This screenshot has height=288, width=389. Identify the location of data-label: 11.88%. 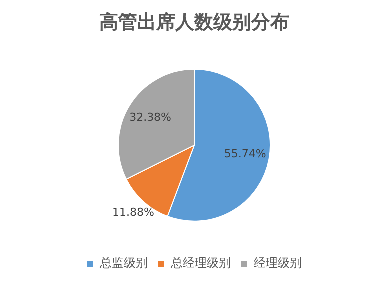
(133, 212).